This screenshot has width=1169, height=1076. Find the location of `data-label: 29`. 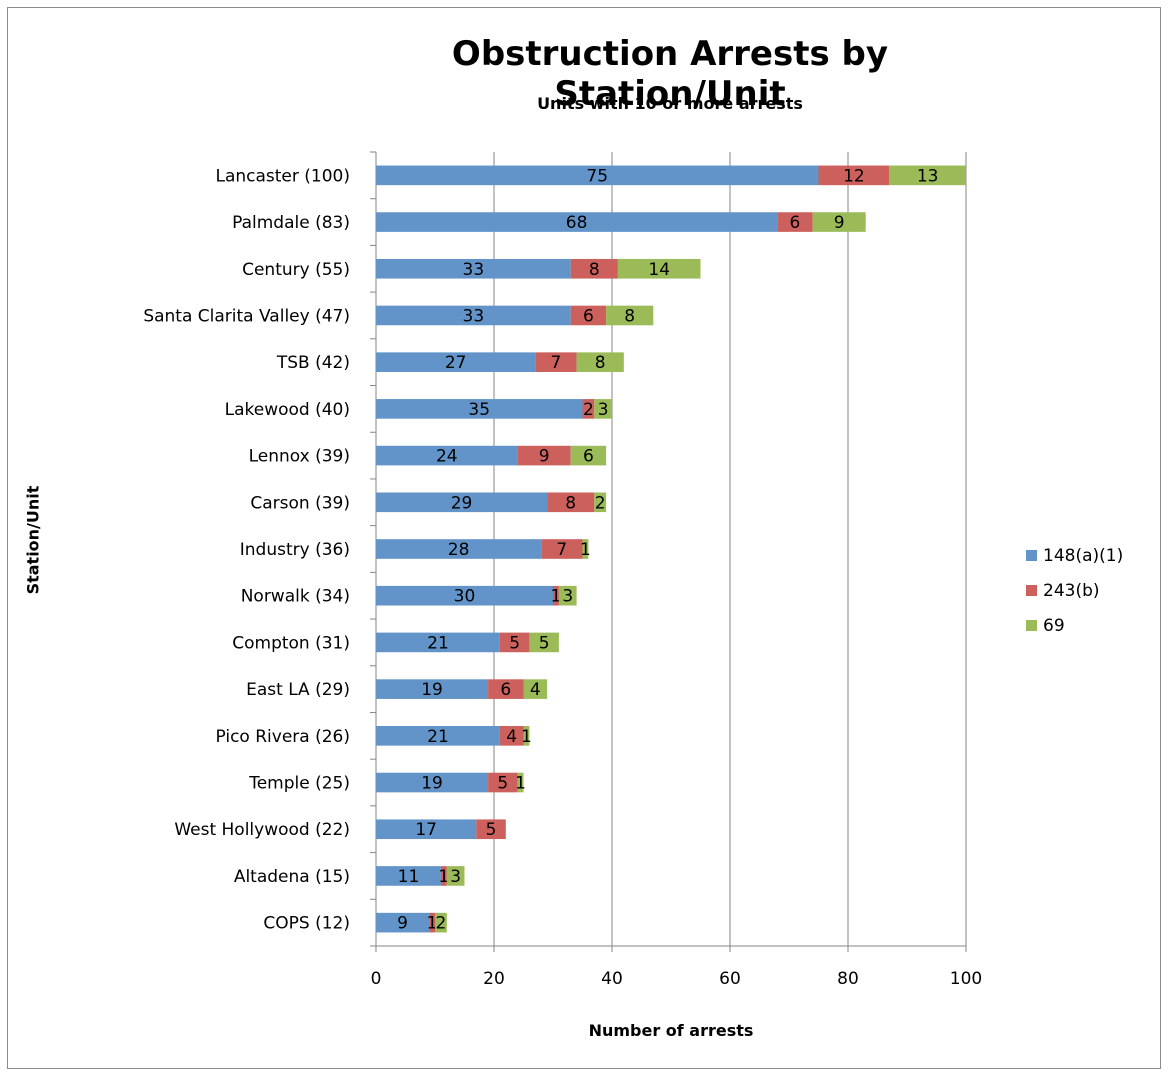

data-label: 29 is located at coordinates (462, 503).